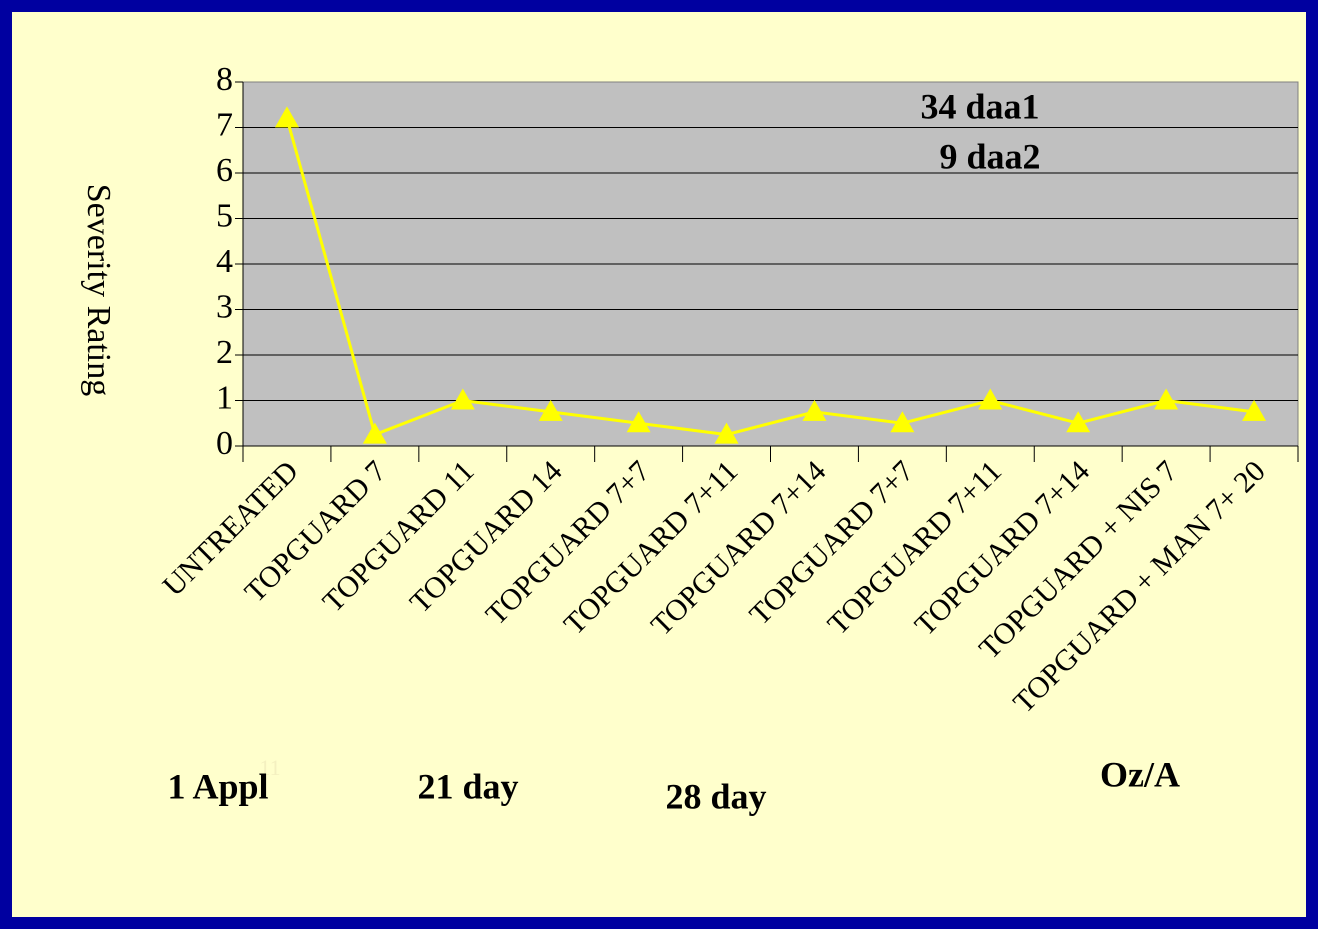  I want to click on y-tick-label: 5, so click(224, 215).